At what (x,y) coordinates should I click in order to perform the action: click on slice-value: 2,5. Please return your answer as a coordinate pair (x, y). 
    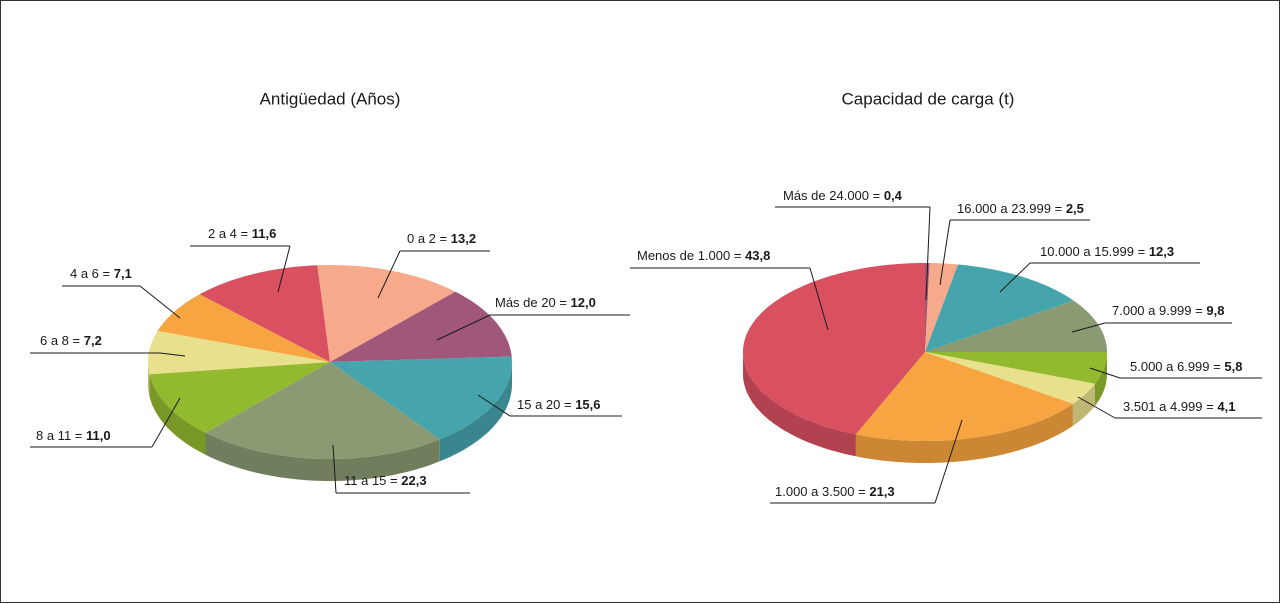
    Looking at the image, I should click on (1075, 208).